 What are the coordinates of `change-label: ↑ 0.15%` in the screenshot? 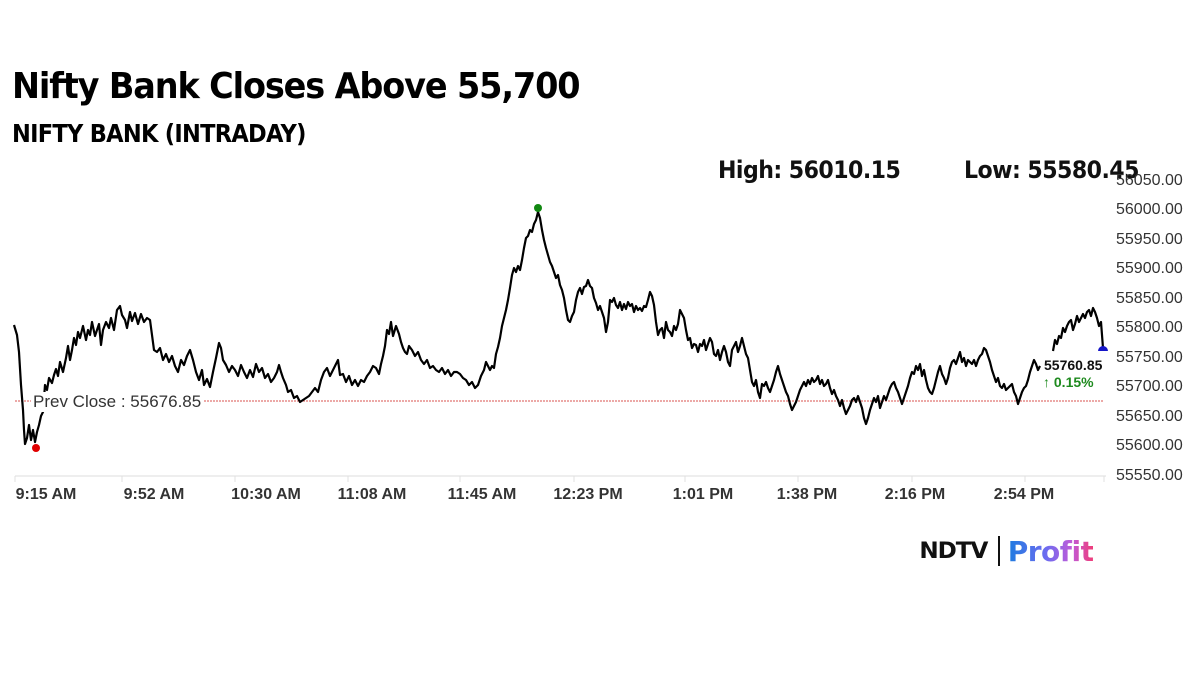 It's located at (1068, 382).